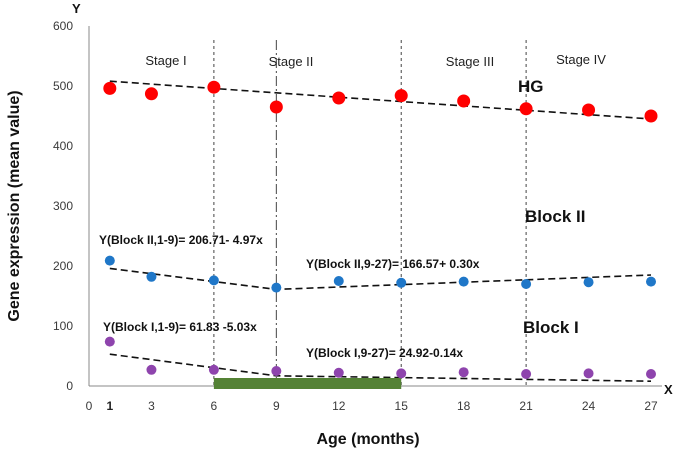 The height and width of the screenshot is (454, 678). I want to click on highlight-bar-layer, so click(307, 383).